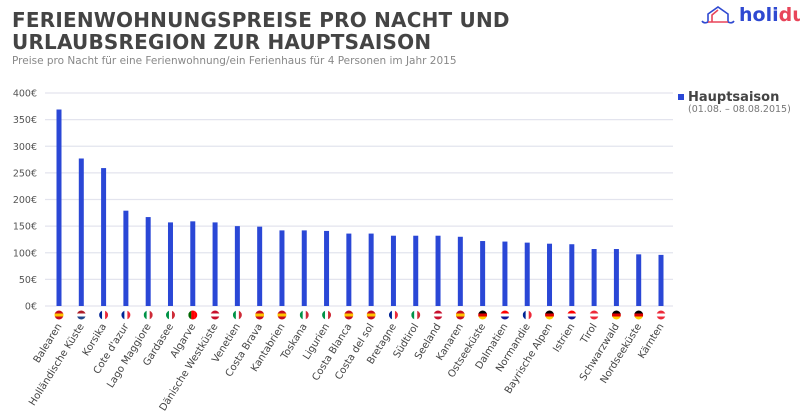 This screenshot has width=800, height=420. Describe the element at coordinates (304, 268) in the screenshot. I see `bar-toskana` at that location.